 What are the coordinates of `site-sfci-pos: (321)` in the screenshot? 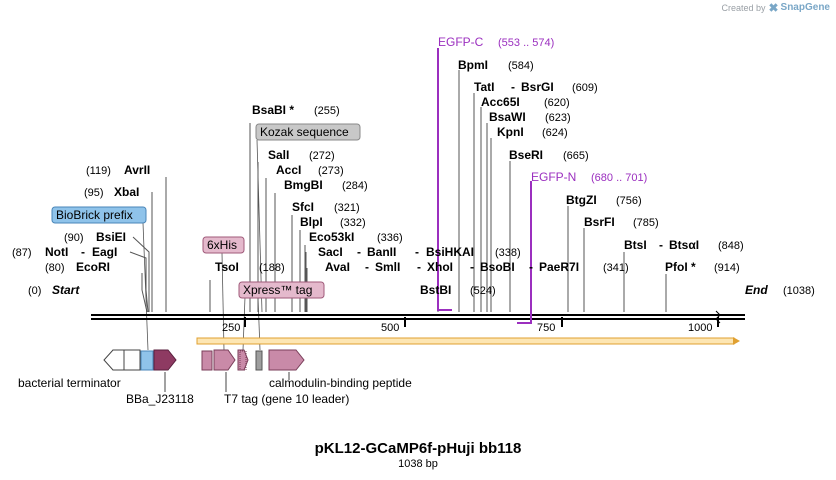 It's located at (347, 208).